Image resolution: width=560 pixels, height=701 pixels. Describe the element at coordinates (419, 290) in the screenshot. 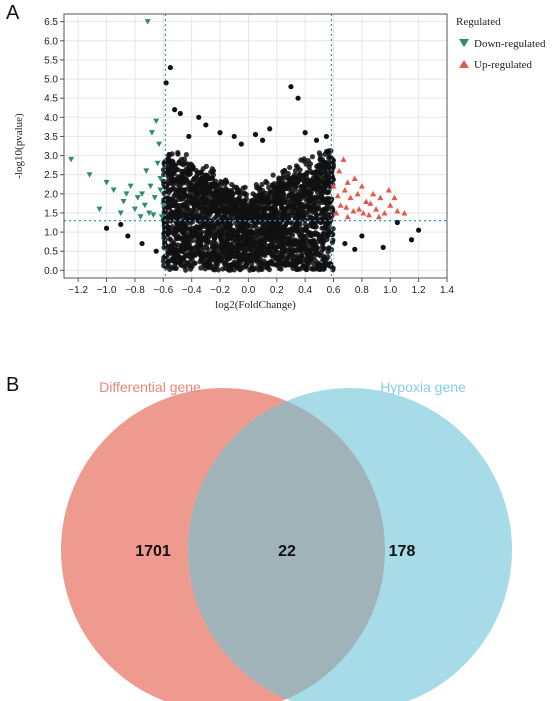

I see `x-tick-label: 1.2` at that location.